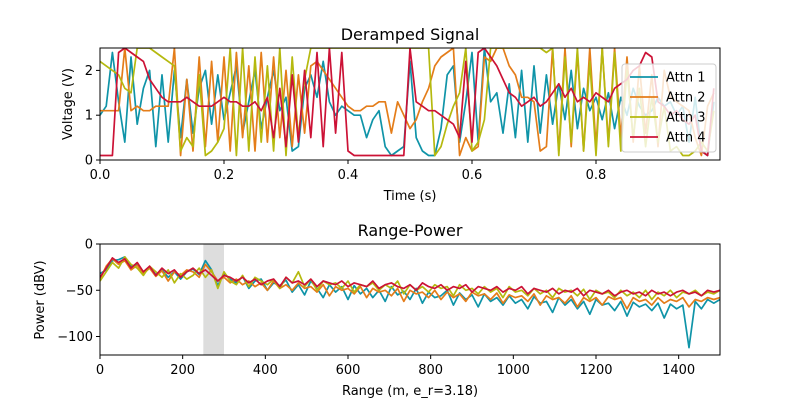  Describe the element at coordinates (79, 291) in the screenshot. I see `y-tick-label: −50` at that location.